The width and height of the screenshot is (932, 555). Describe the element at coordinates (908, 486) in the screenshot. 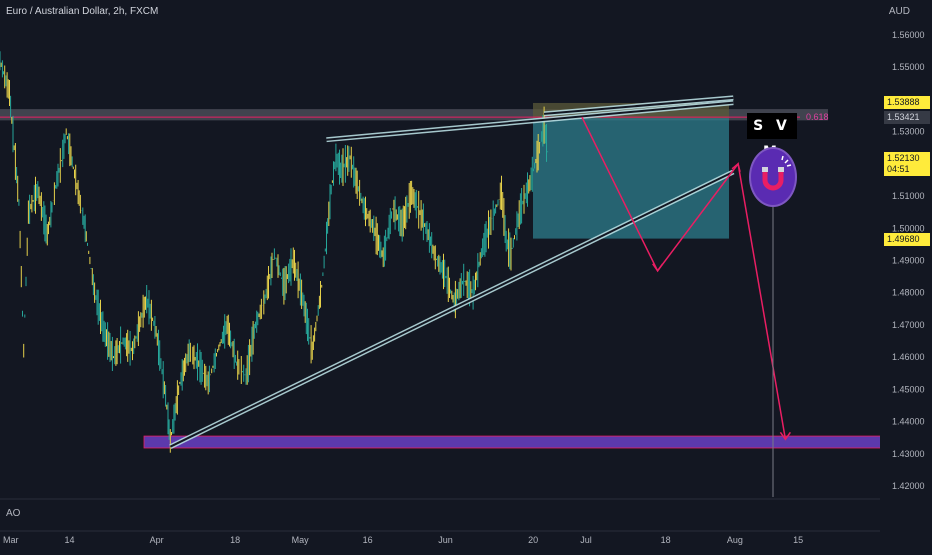

I see `y-tick-label: 1.42000` at that location.